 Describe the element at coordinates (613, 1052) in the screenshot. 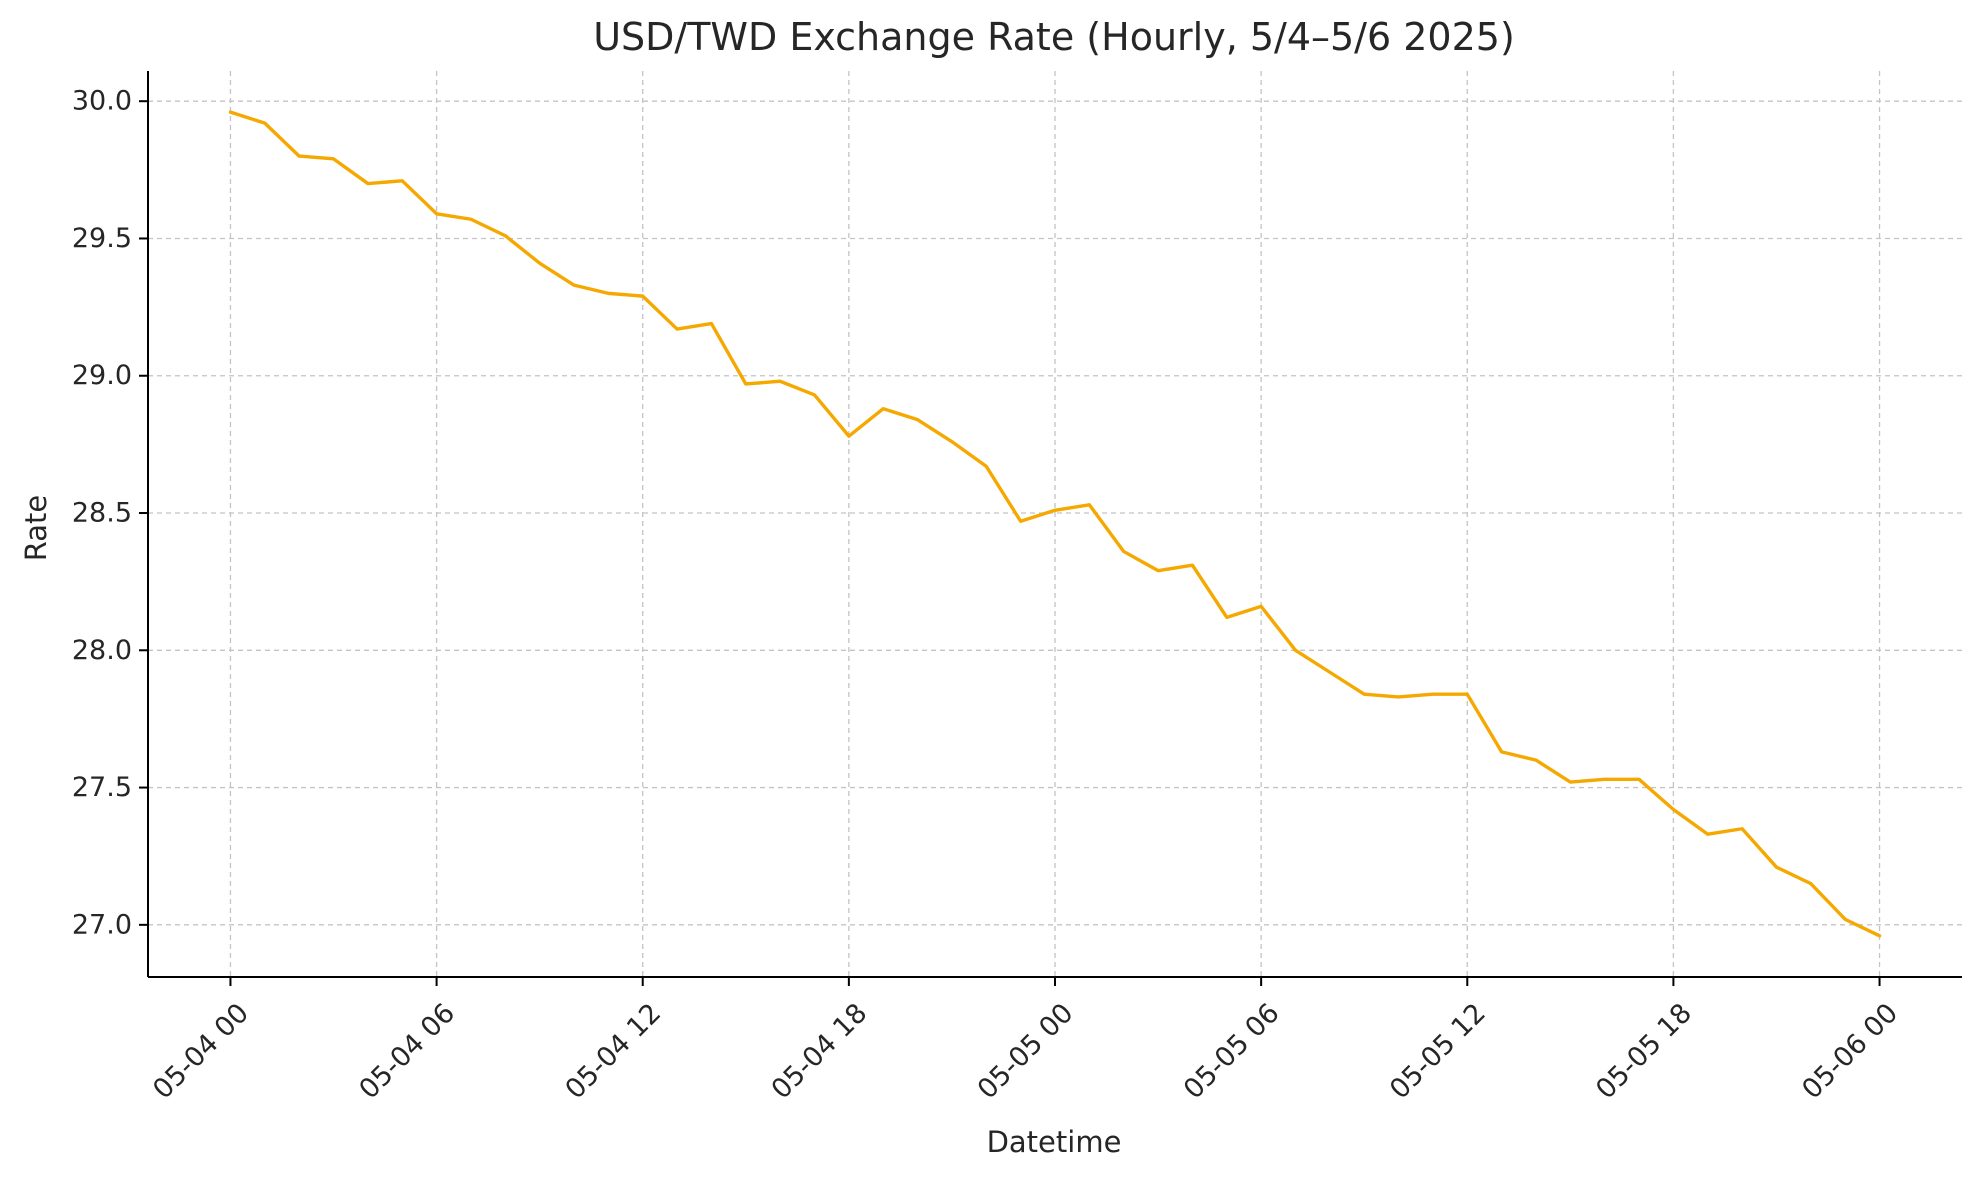

I see `x-tick-label: 05-04 12` at that location.